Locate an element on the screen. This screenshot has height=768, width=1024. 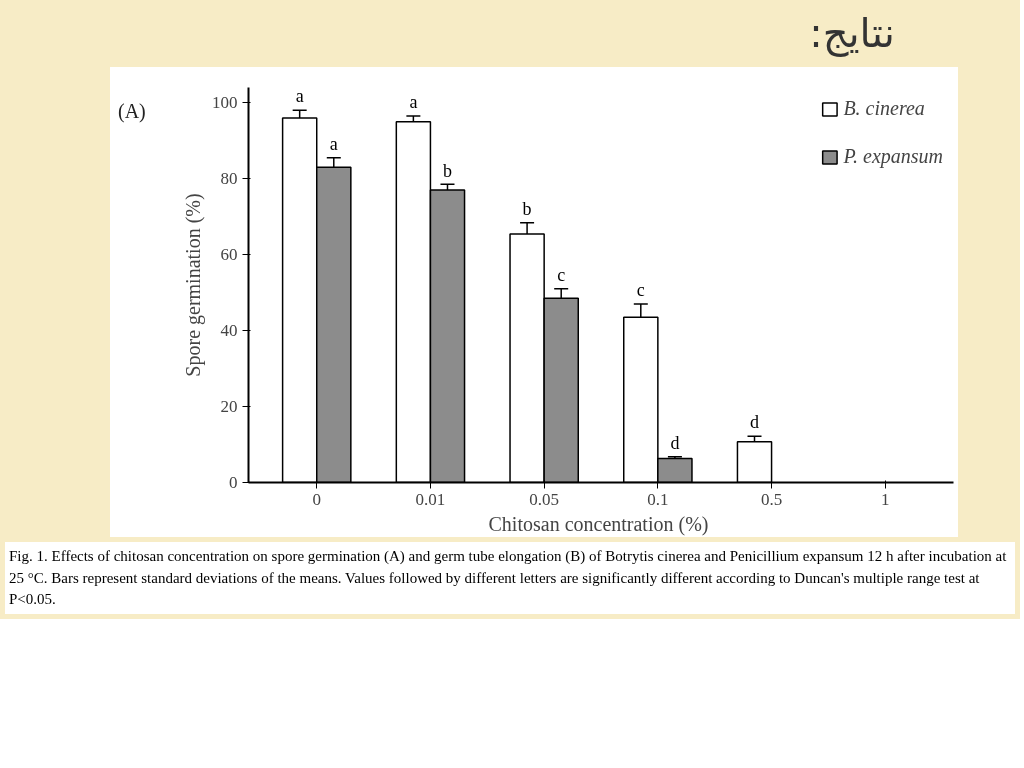
y-tick-label: 60 is located at coordinates (229, 255).